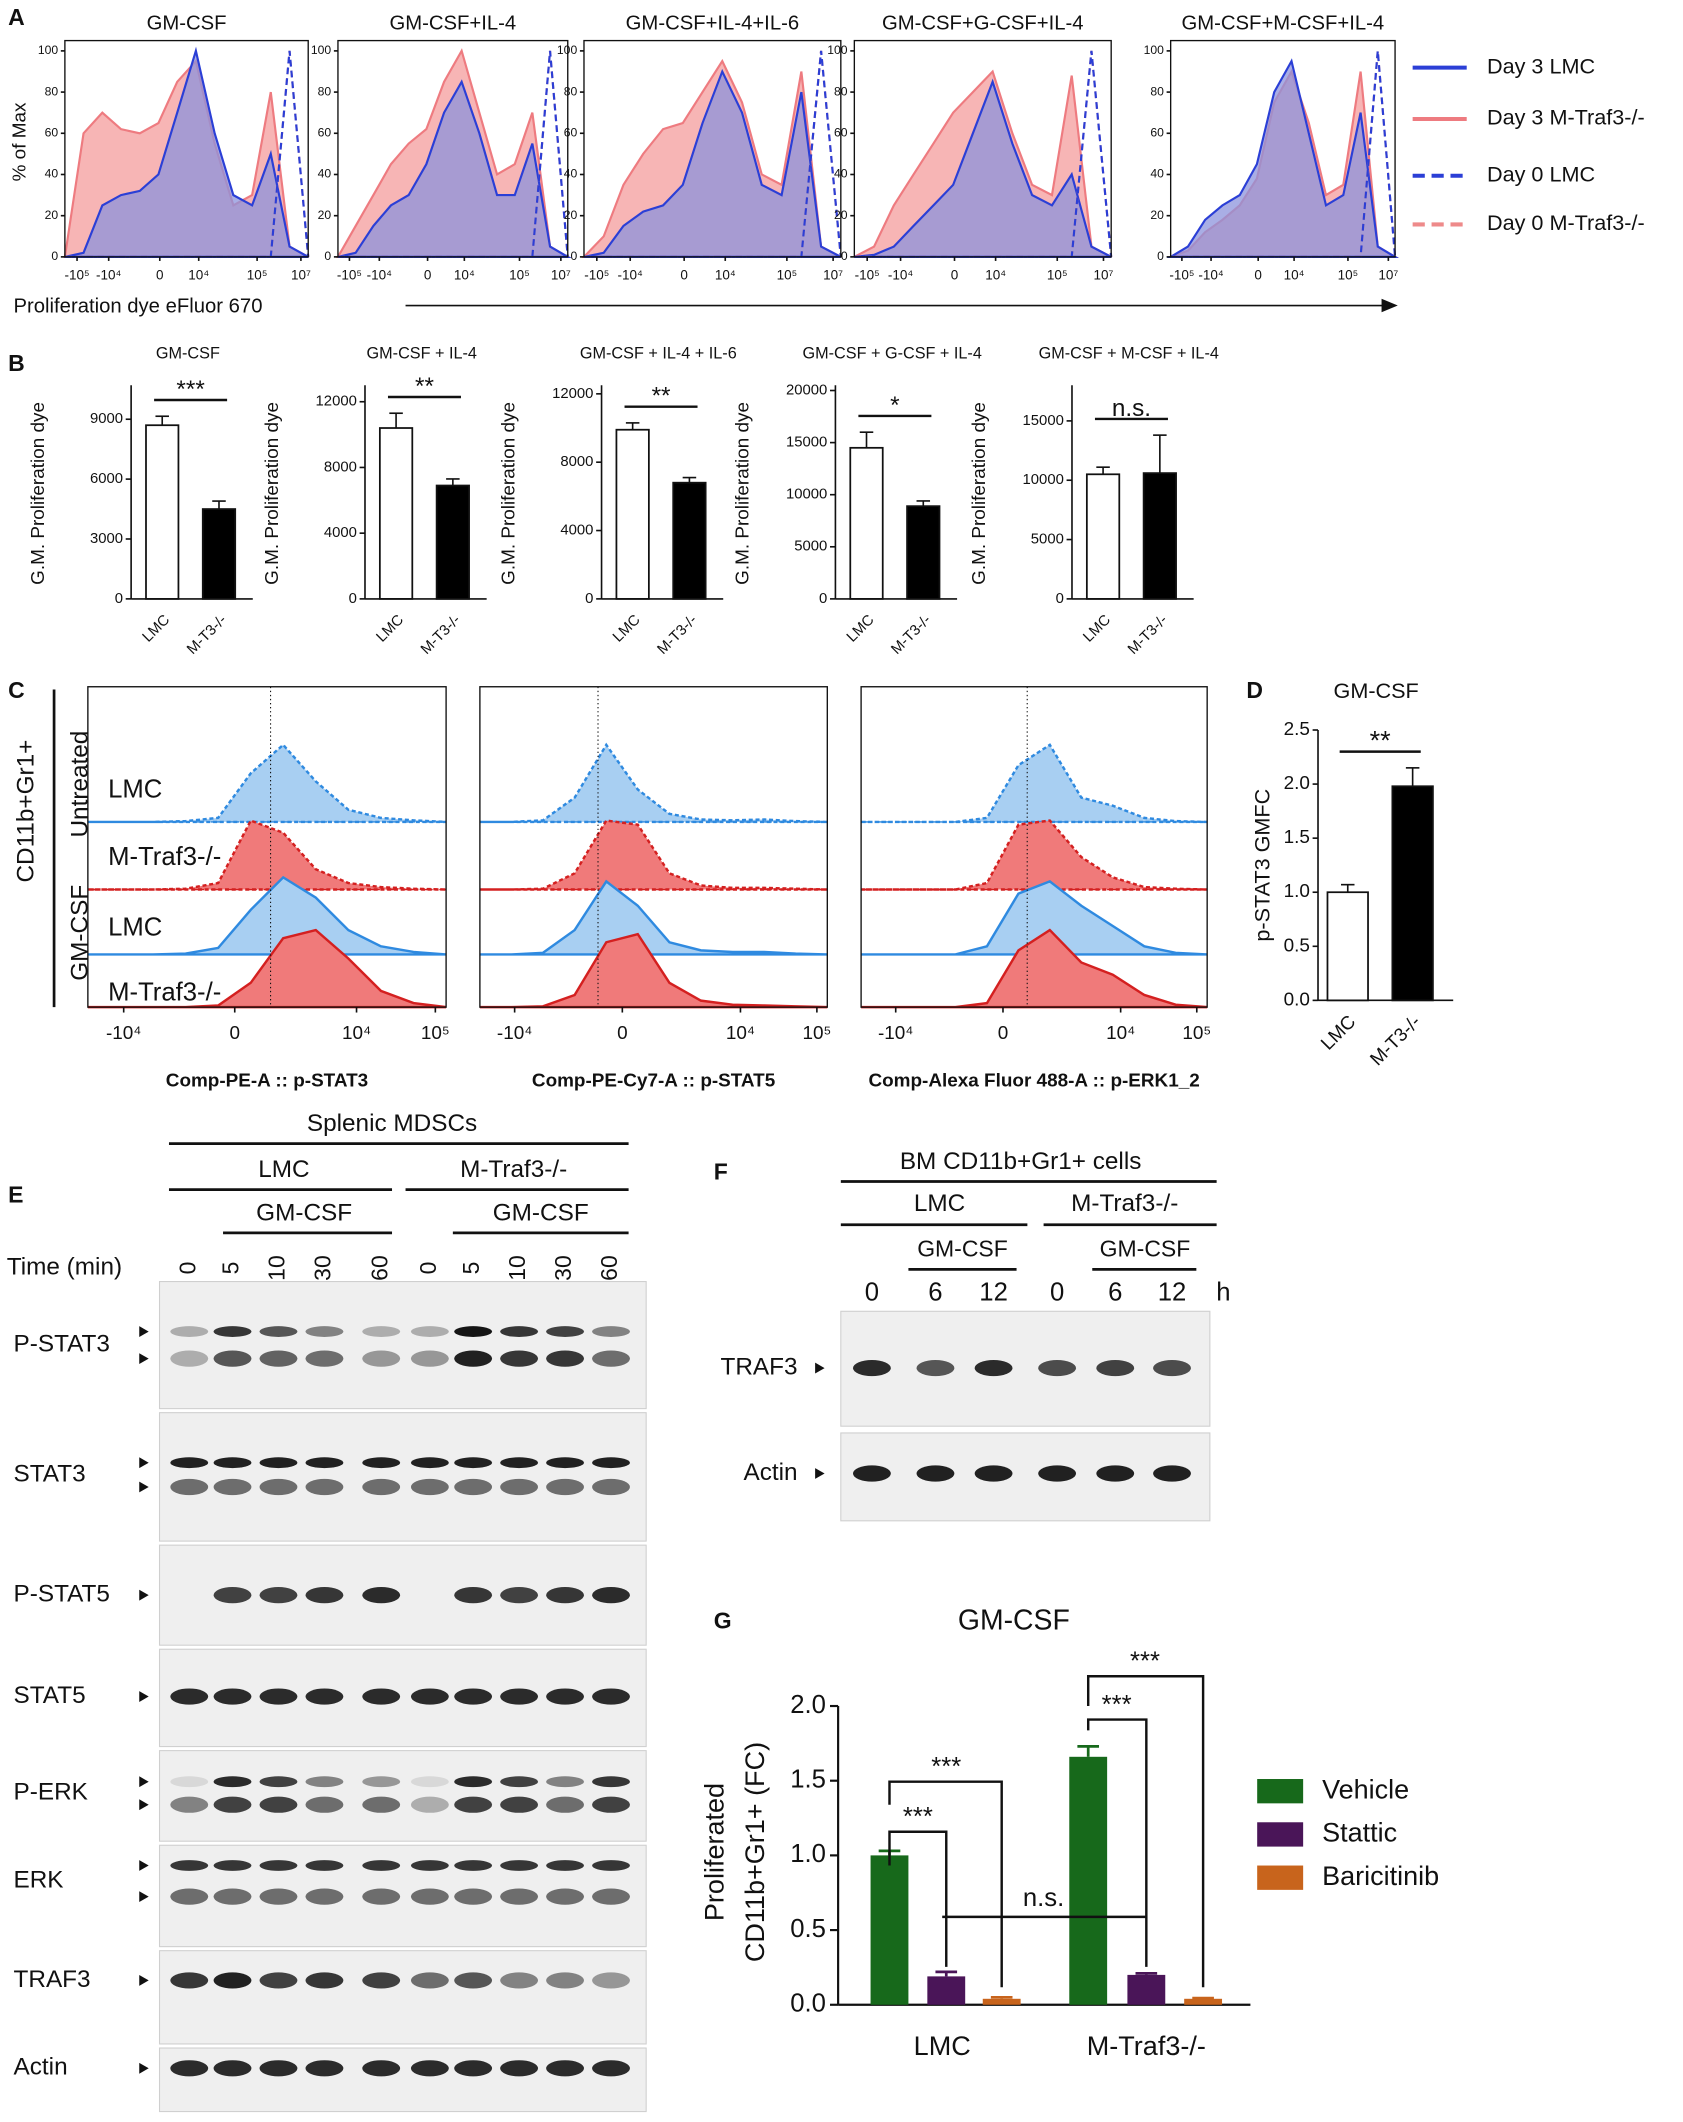 The width and height of the screenshot is (1683, 2122). I want to click on y-tick-label: 40, so click(52, 174).